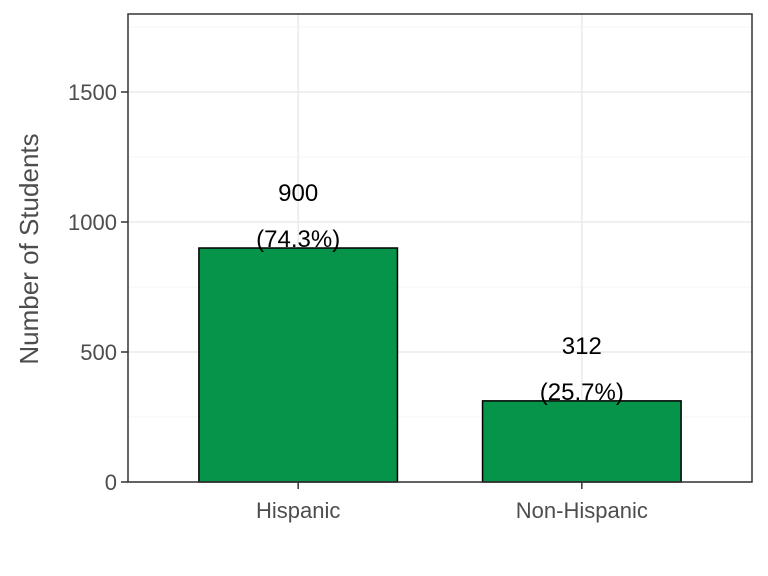 Image resolution: width=768 pixels, height=576 pixels. Describe the element at coordinates (582, 346) in the screenshot. I see `data-label-count: 312` at that location.